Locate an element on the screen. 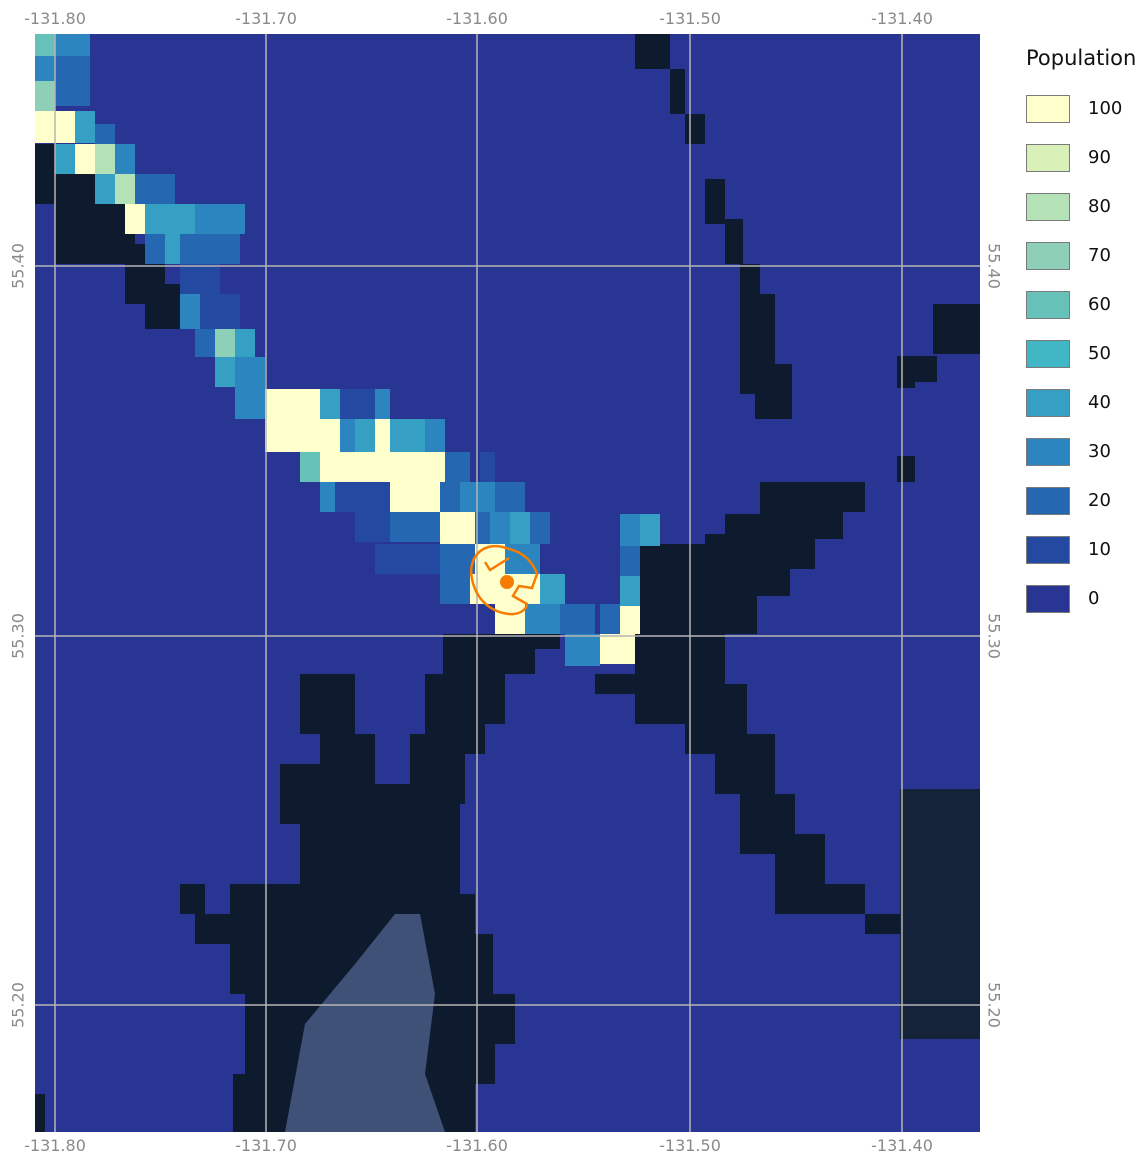  legend-item: 80 is located at coordinates (1081, 206).